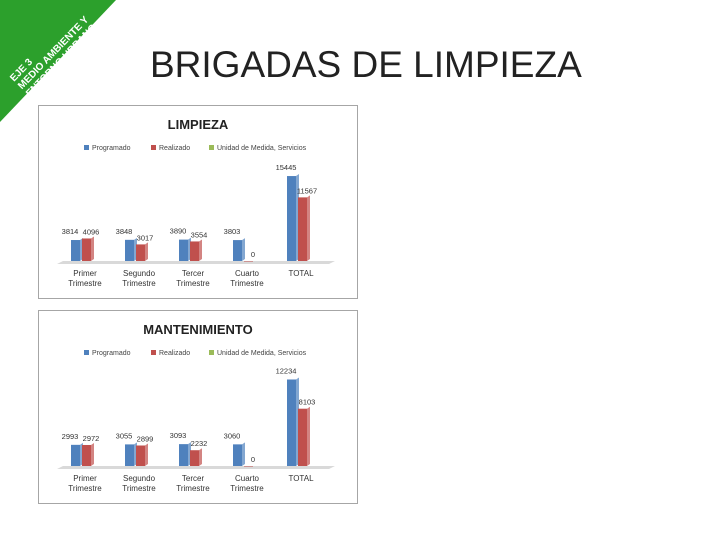  I want to click on value-label: 3848, so click(124, 231).